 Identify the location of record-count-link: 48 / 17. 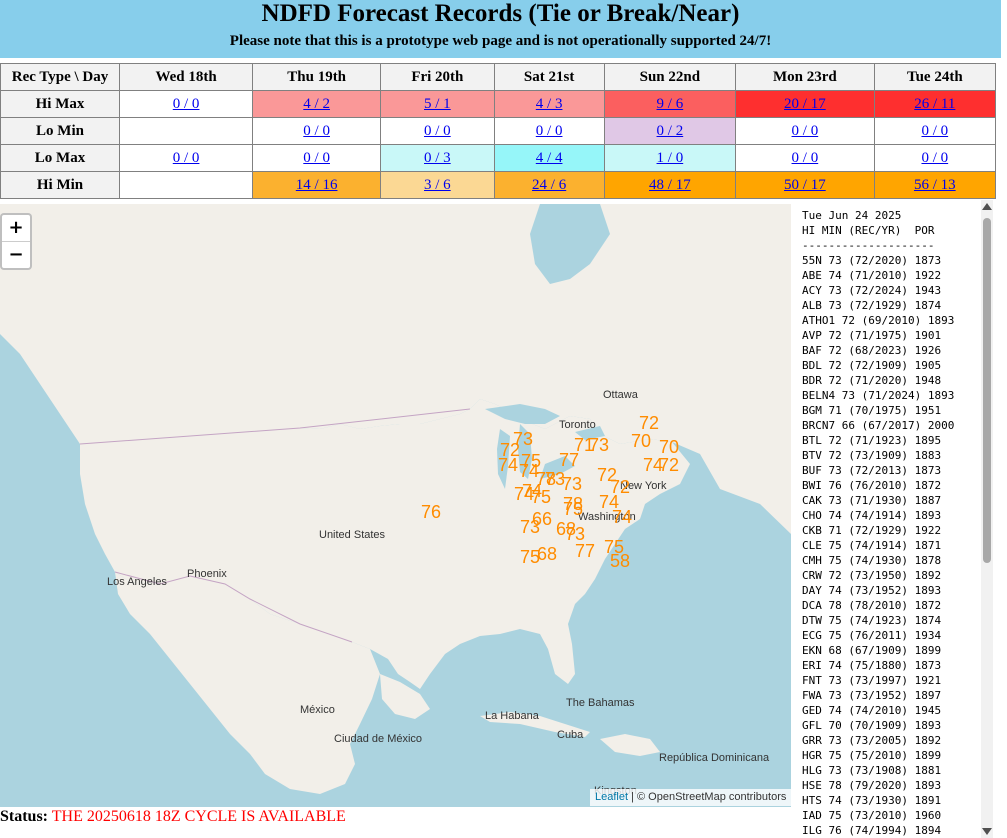
(670, 184).